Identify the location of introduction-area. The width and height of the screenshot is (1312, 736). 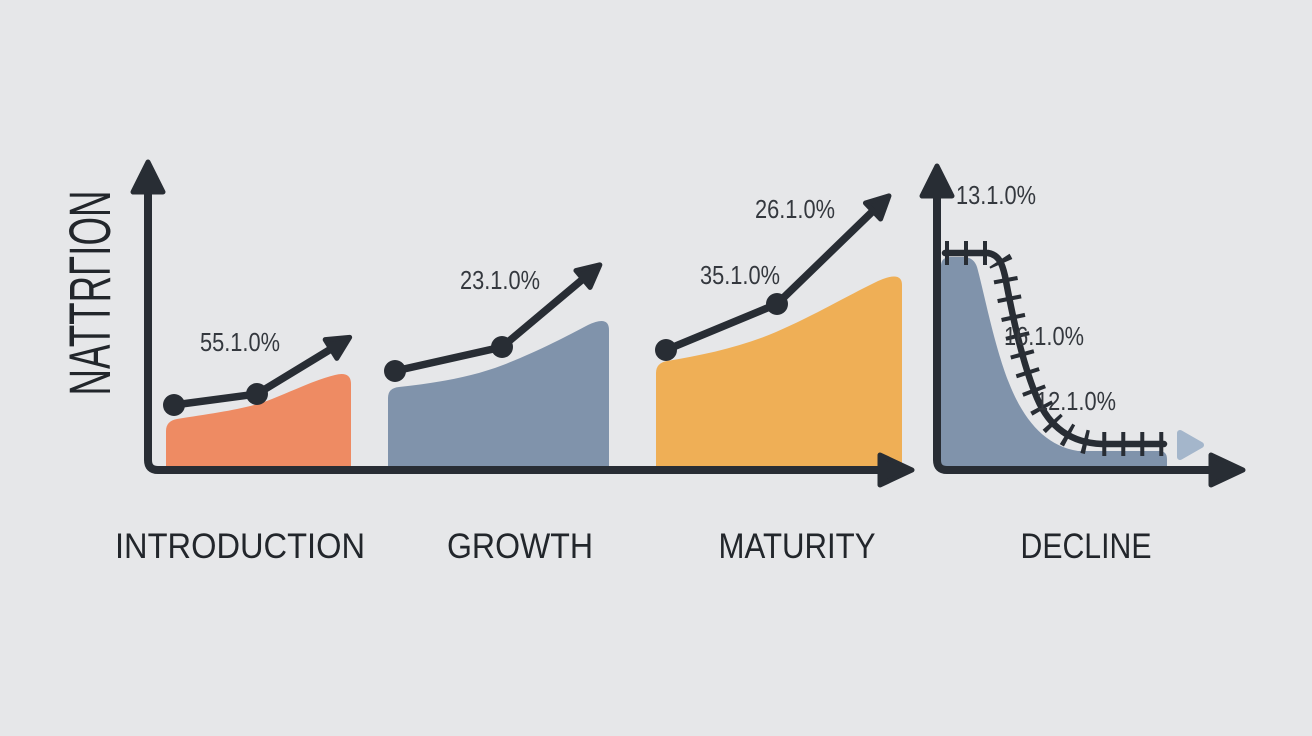
(258, 422).